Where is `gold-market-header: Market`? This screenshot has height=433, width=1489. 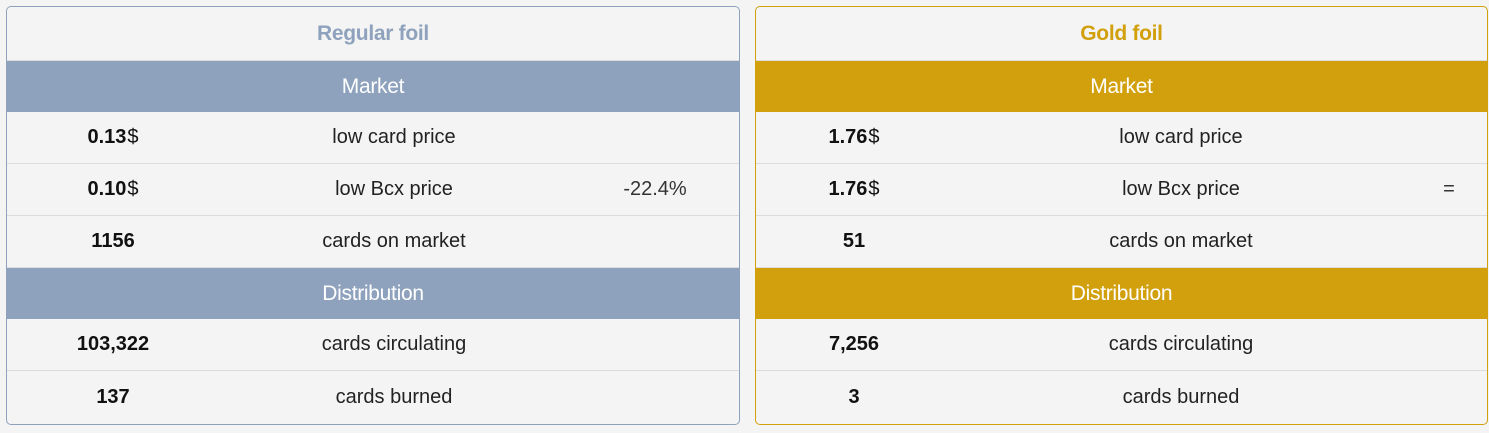
gold-market-header: Market is located at coordinates (1121, 86).